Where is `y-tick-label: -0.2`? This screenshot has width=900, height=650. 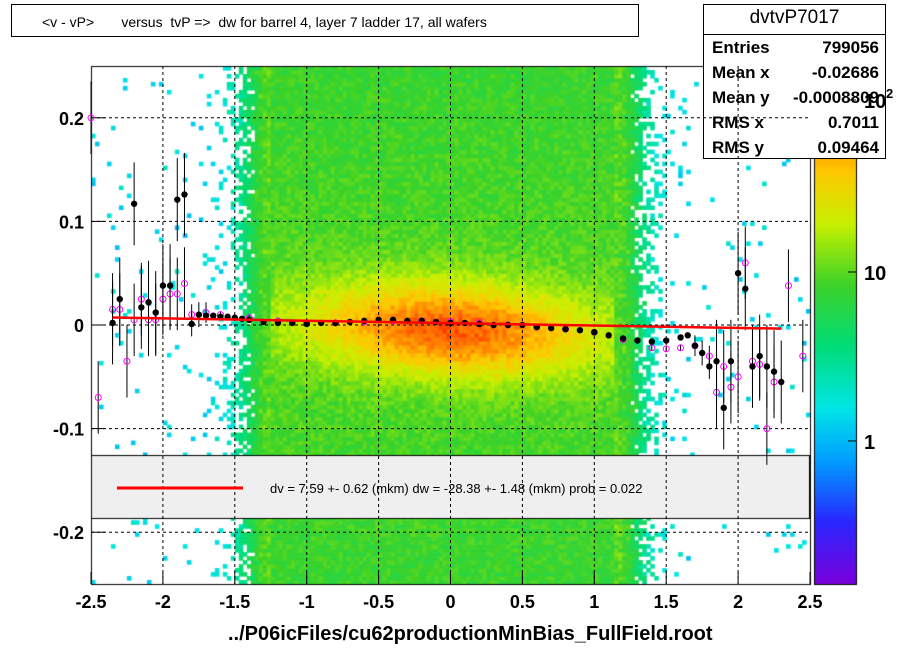
y-tick-label: -0.2 is located at coordinates (68, 533).